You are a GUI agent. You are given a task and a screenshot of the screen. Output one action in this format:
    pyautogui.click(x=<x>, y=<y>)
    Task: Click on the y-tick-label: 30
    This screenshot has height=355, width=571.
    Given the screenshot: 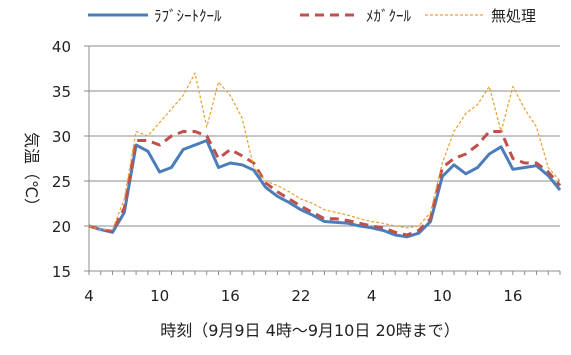 What is the action you would take?
    pyautogui.click(x=61, y=137)
    